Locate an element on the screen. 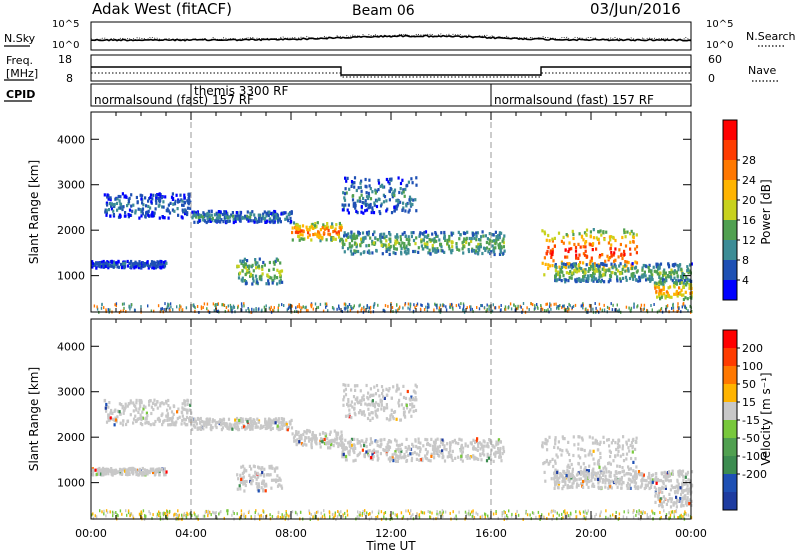 Image resolution: width=800 pixels, height=554 pixels. station-title: Adak West (fitACF) is located at coordinates (162, 9).